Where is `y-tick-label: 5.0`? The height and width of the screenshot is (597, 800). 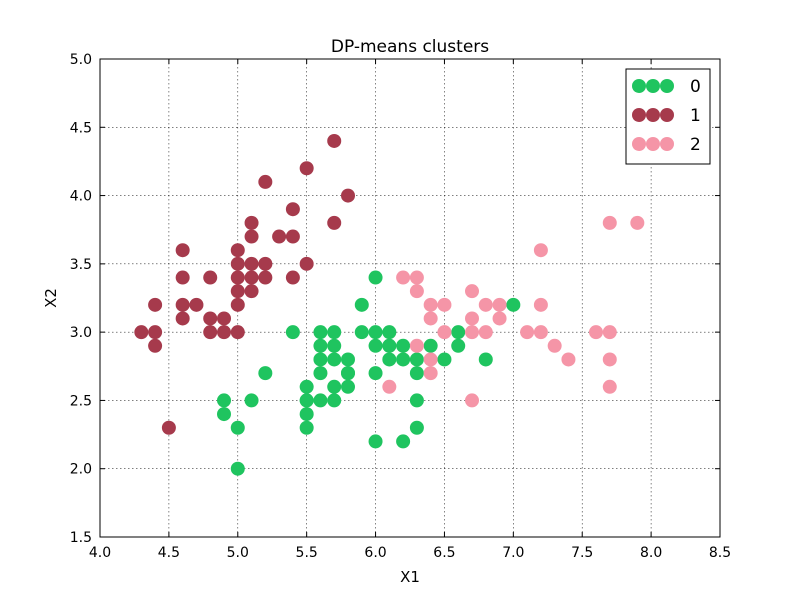 y-tick-label: 5.0 is located at coordinates (81, 60).